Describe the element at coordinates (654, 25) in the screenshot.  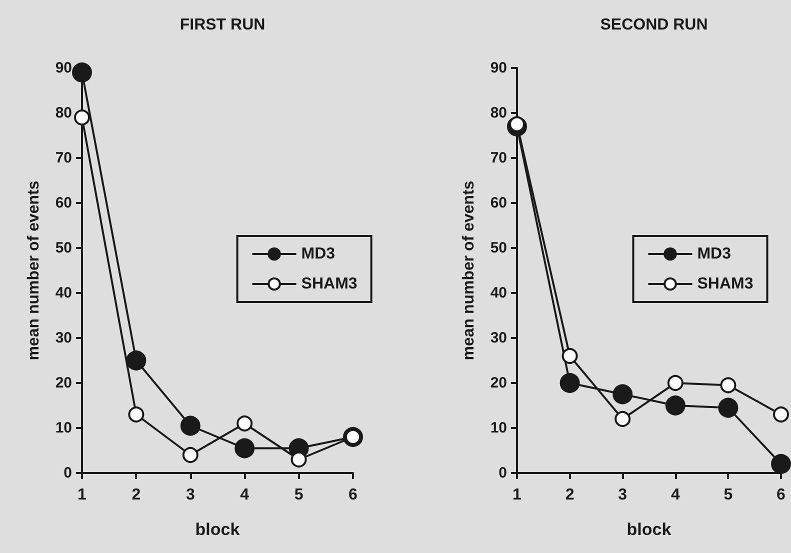
I see `chart-title: SECOND RUN` at that location.